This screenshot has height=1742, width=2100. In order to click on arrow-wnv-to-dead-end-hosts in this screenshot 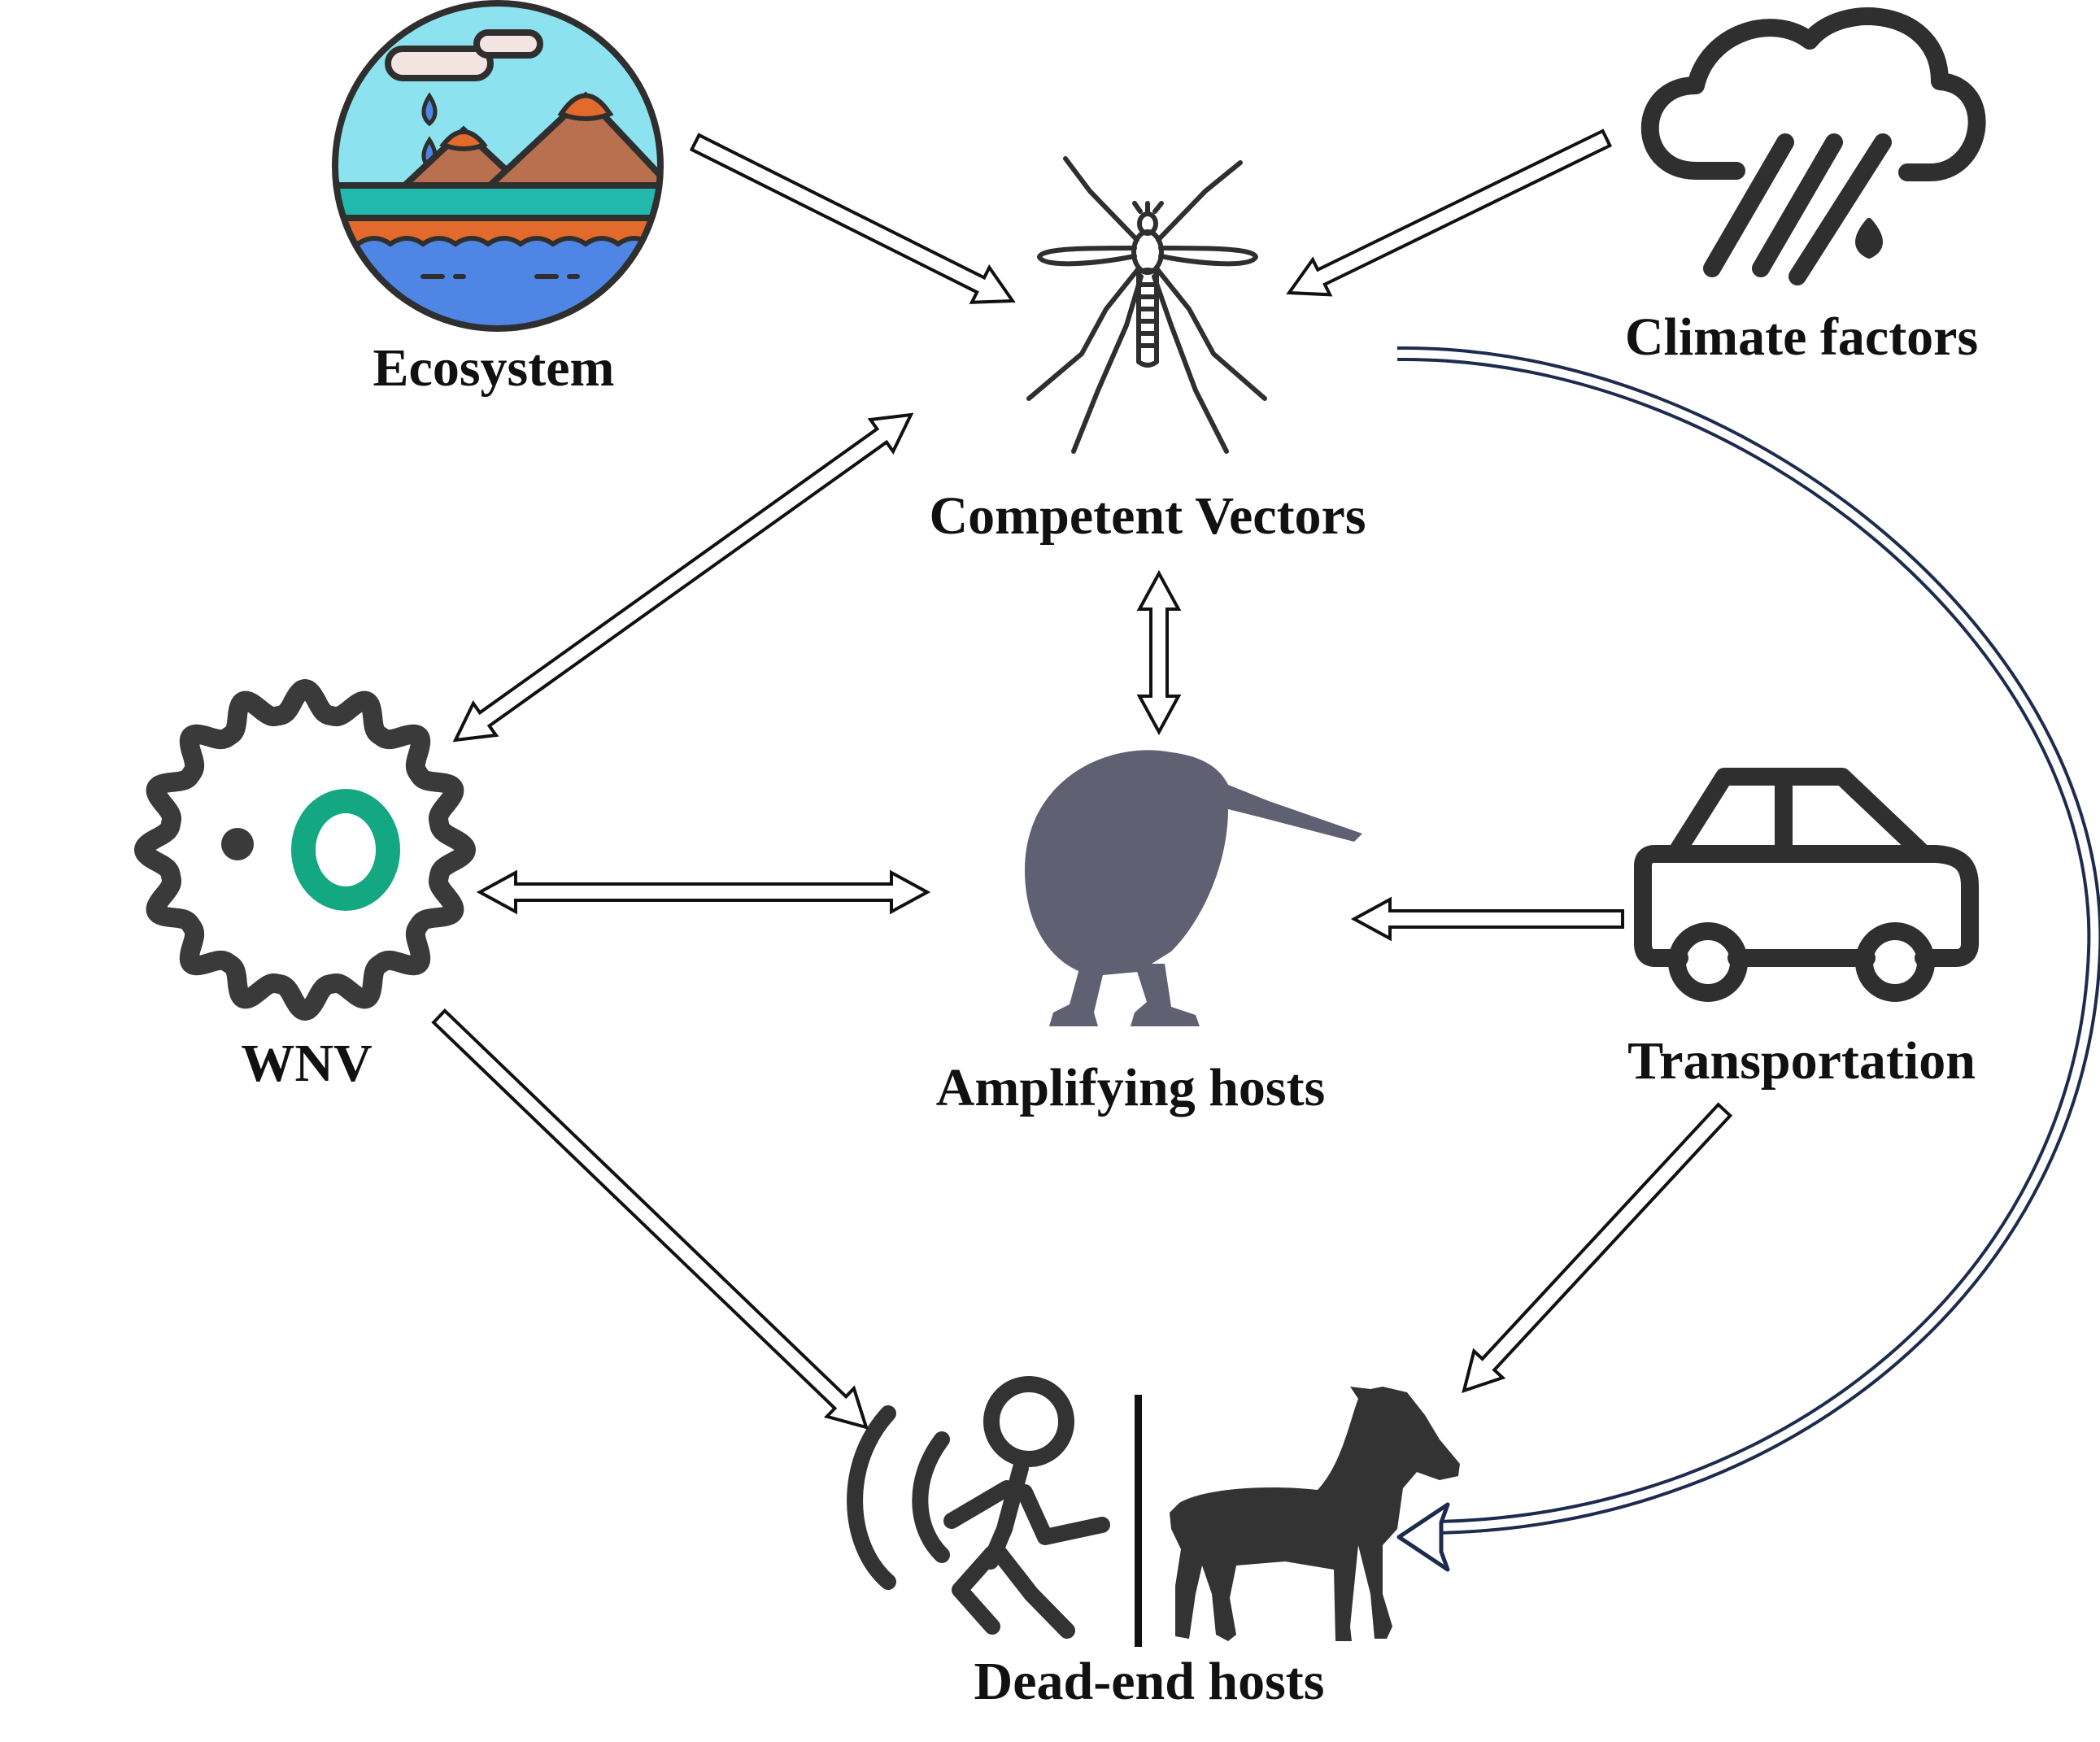, I will do `click(650, 1219)`.